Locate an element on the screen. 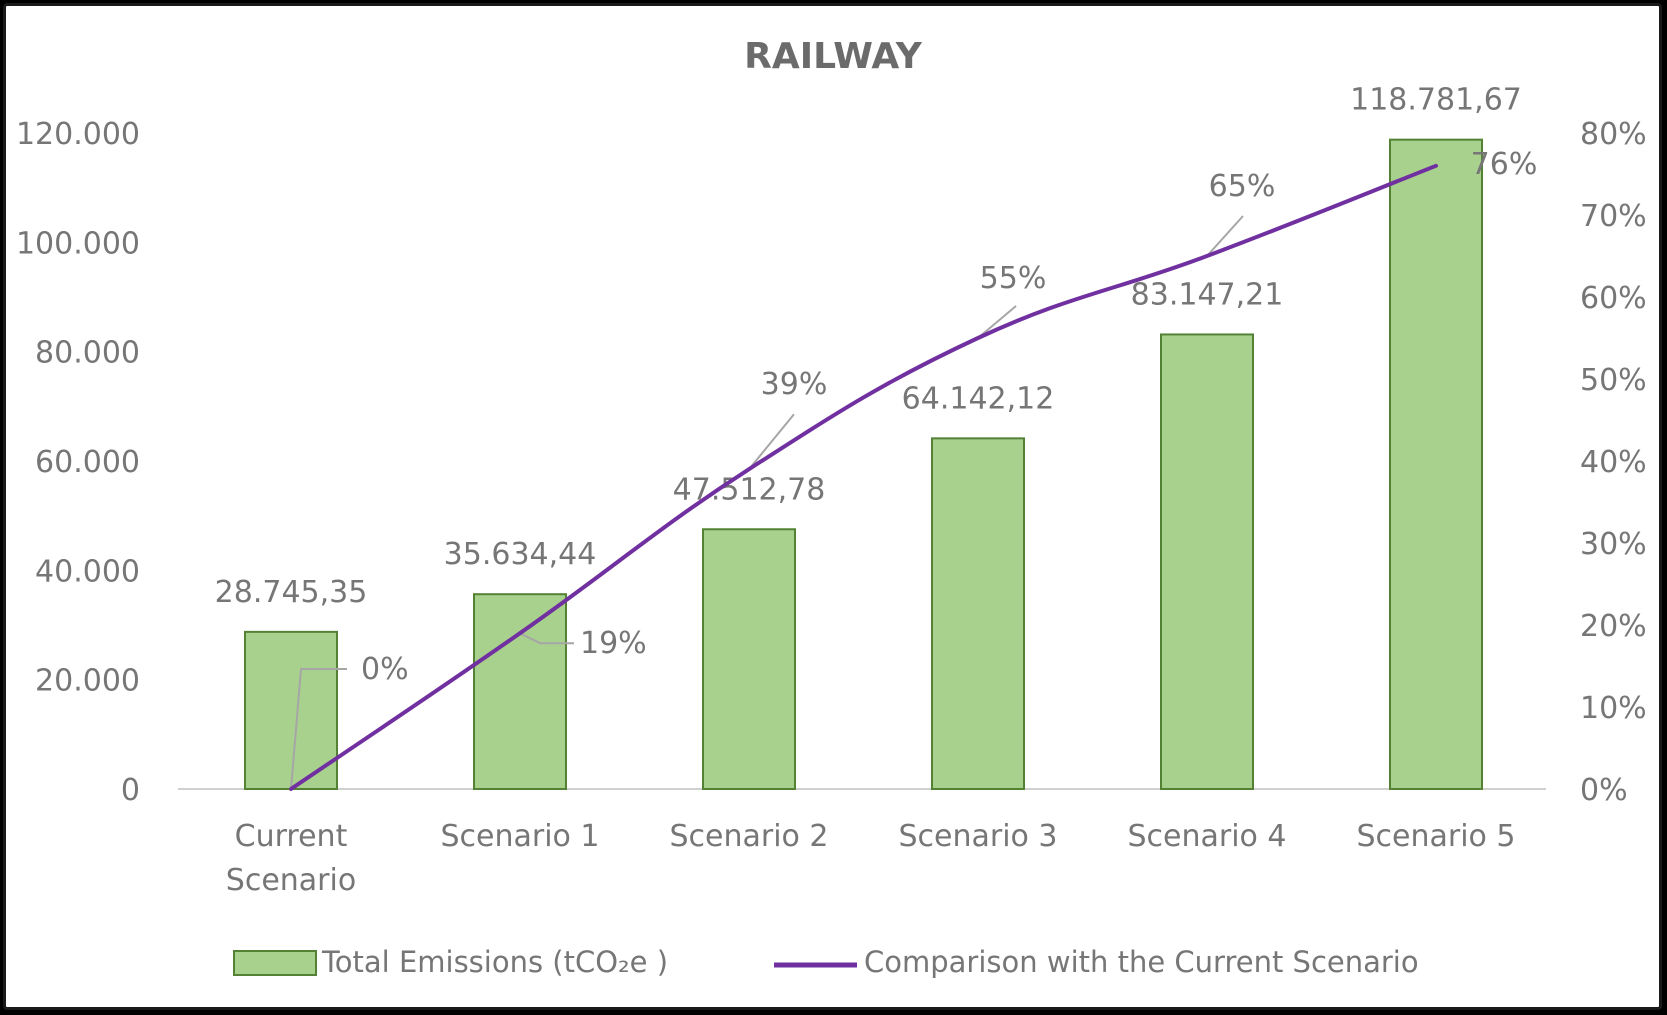 Image resolution: width=1667 pixels, height=1015 pixels. bar-data-label: 35.634,44 is located at coordinates (520, 554).